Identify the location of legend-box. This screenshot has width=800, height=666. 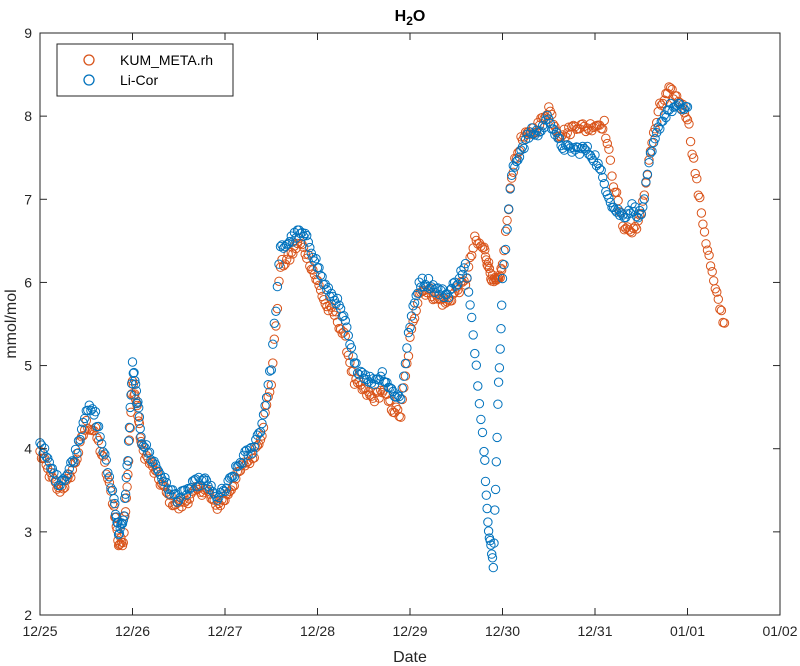
(145, 70).